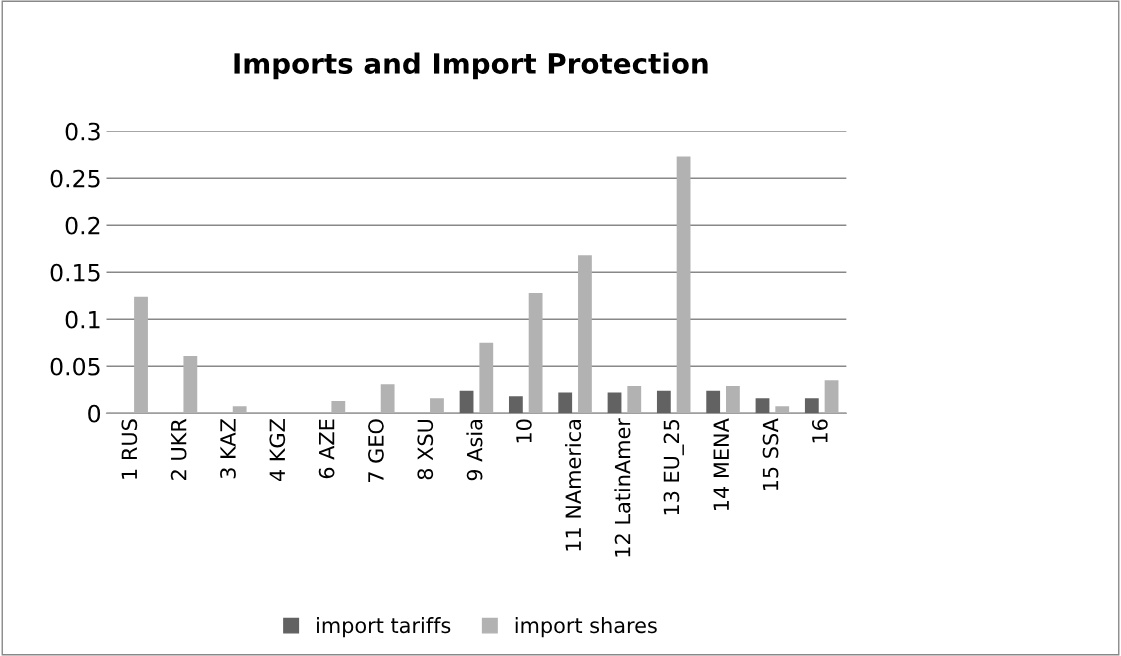 This screenshot has height=656, width=1121. Describe the element at coordinates (75, 272) in the screenshot. I see `y-tick-label: 0.15` at that location.